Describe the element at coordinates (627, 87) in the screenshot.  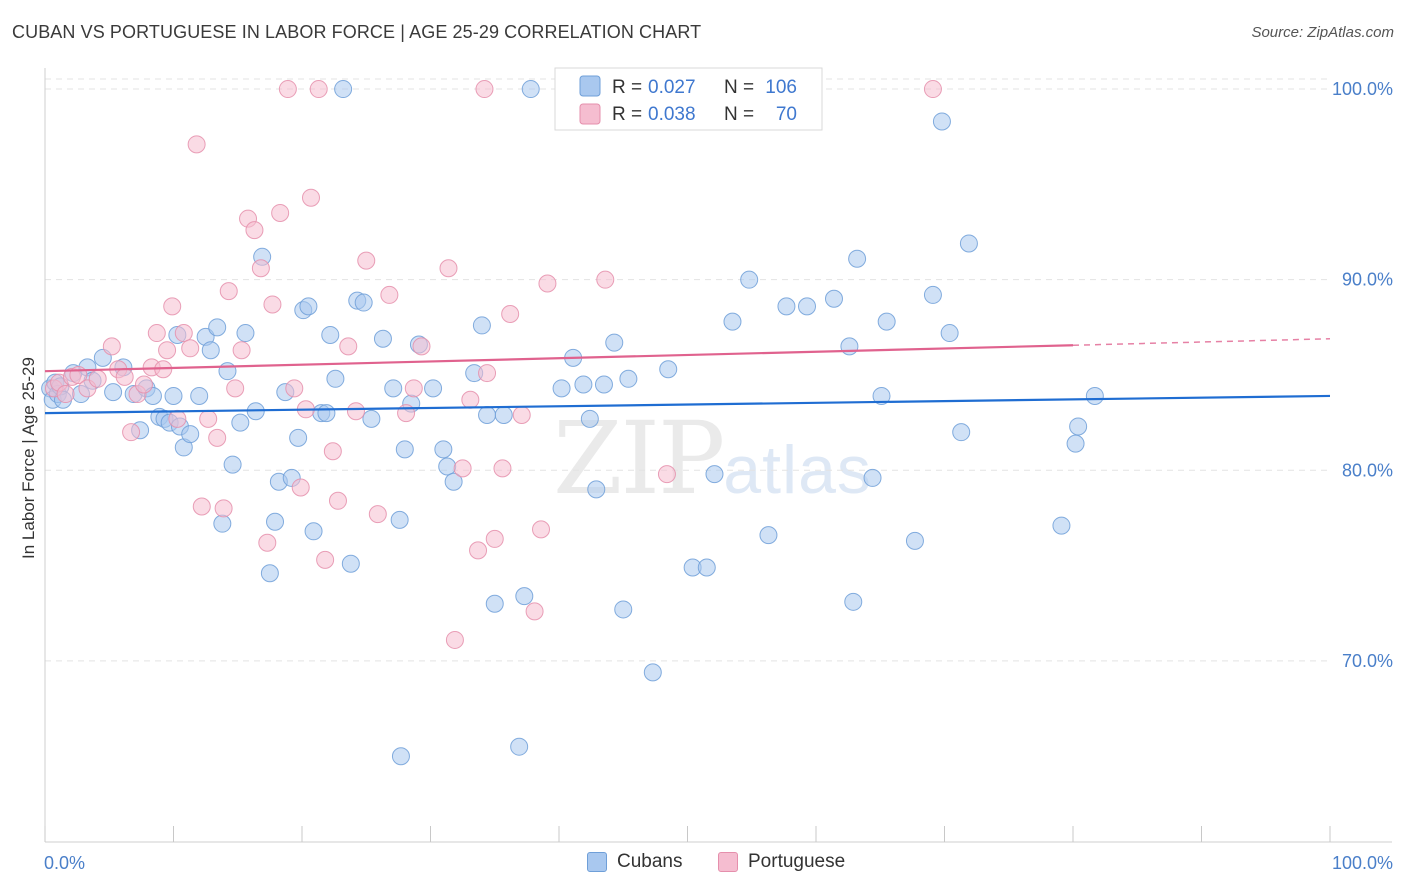
I see `legend-r-label-cubans: R =` at that location.